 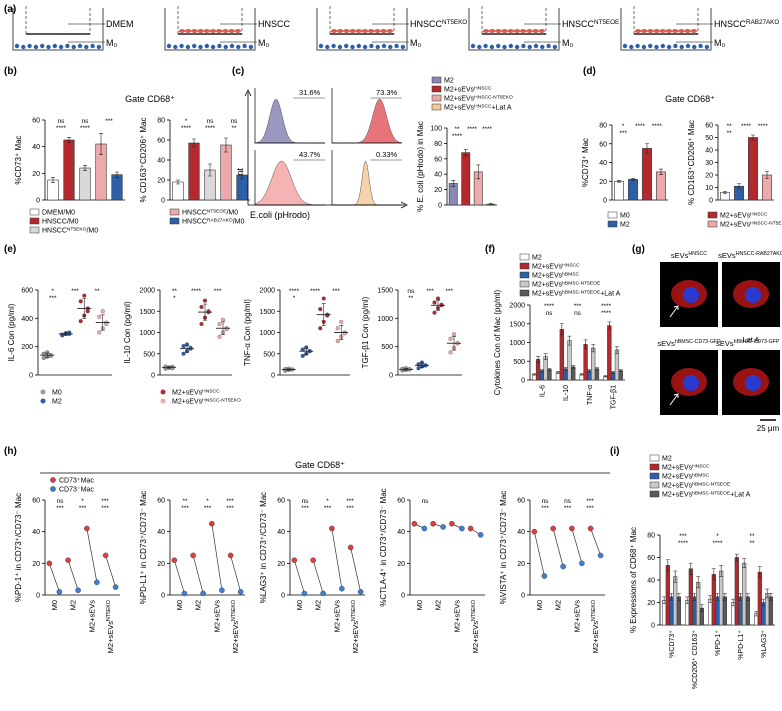 What do you see at coordinates (426, 501) in the screenshot?
I see `significance: ns` at bounding box center [426, 501].